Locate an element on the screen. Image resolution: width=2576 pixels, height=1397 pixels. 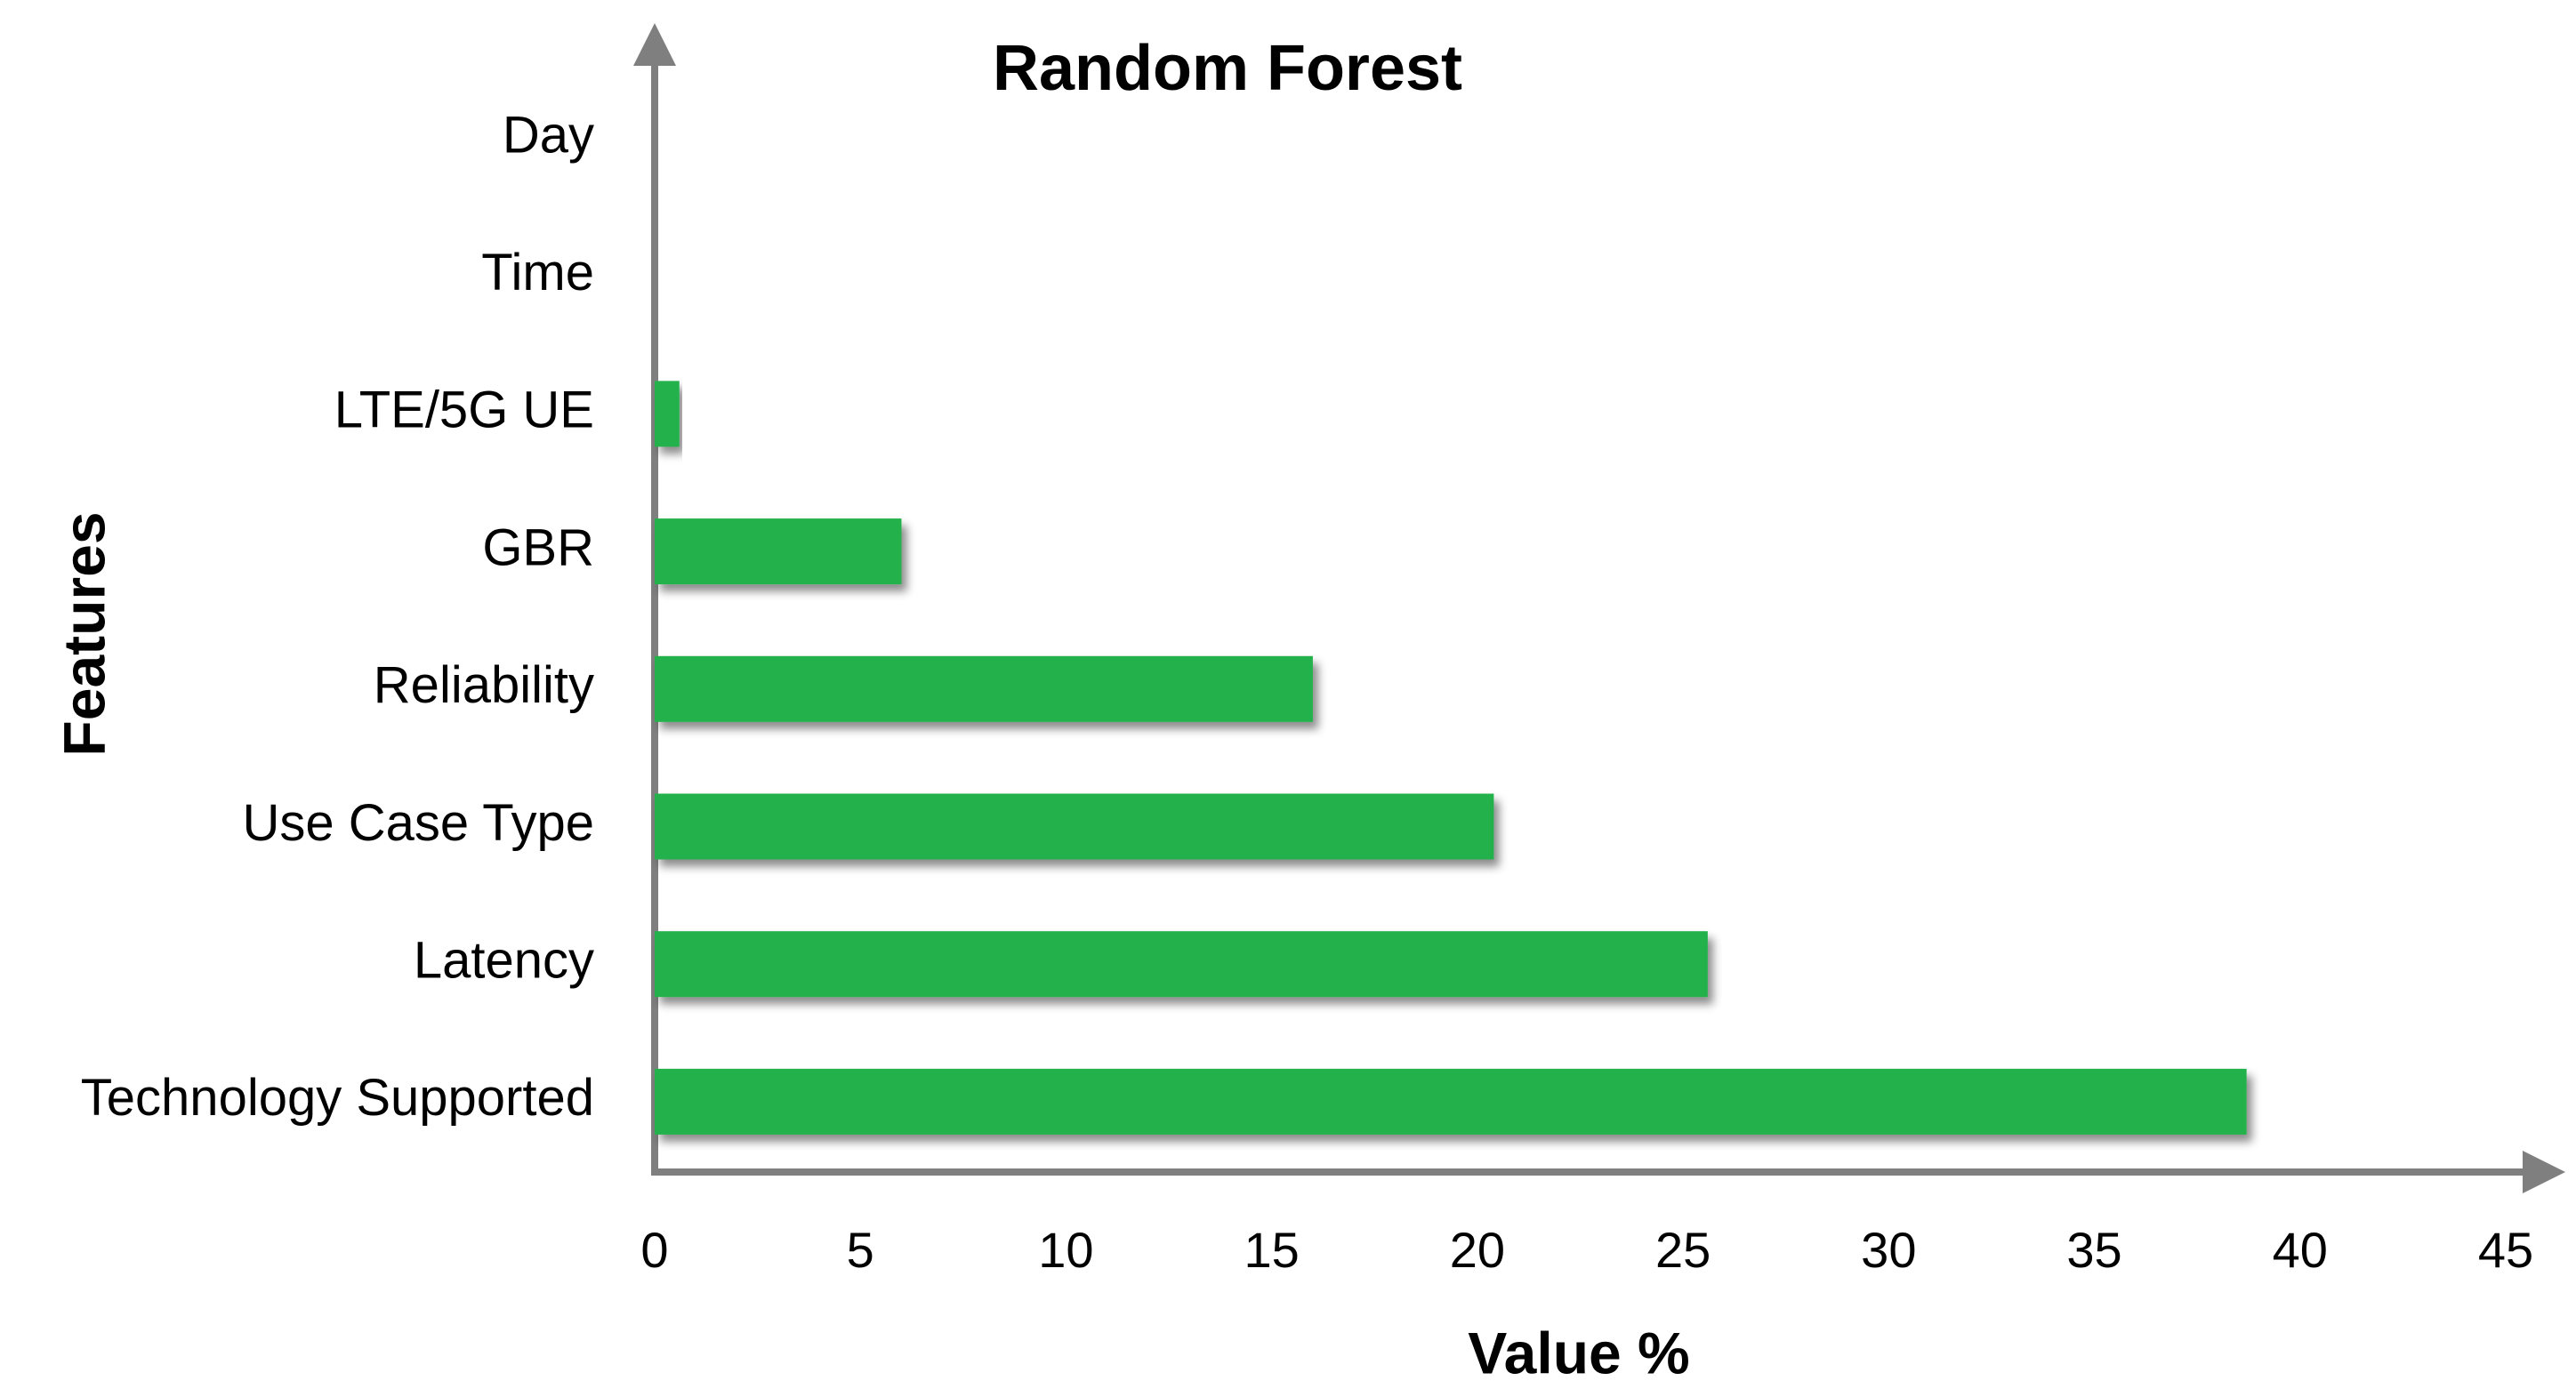
x-tick-label: 15 is located at coordinates (1272, 1250).